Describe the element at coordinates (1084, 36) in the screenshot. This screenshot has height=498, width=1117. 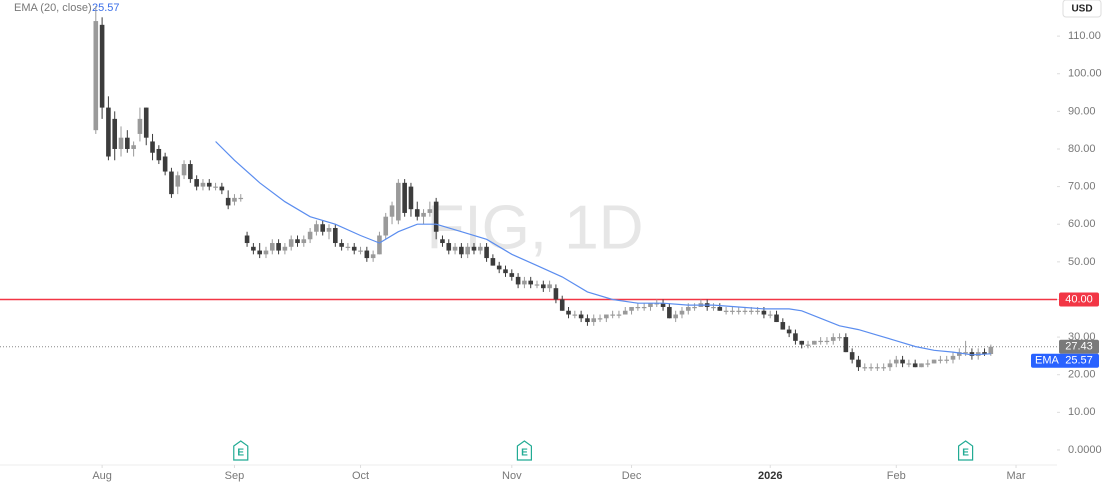
I see `y-tick-label: 110.00` at that location.